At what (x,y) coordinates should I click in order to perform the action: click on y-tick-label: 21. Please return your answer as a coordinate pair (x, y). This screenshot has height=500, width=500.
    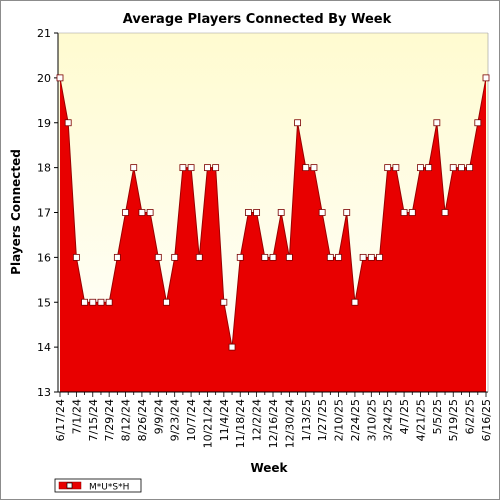
    Looking at the image, I should click on (44, 33).